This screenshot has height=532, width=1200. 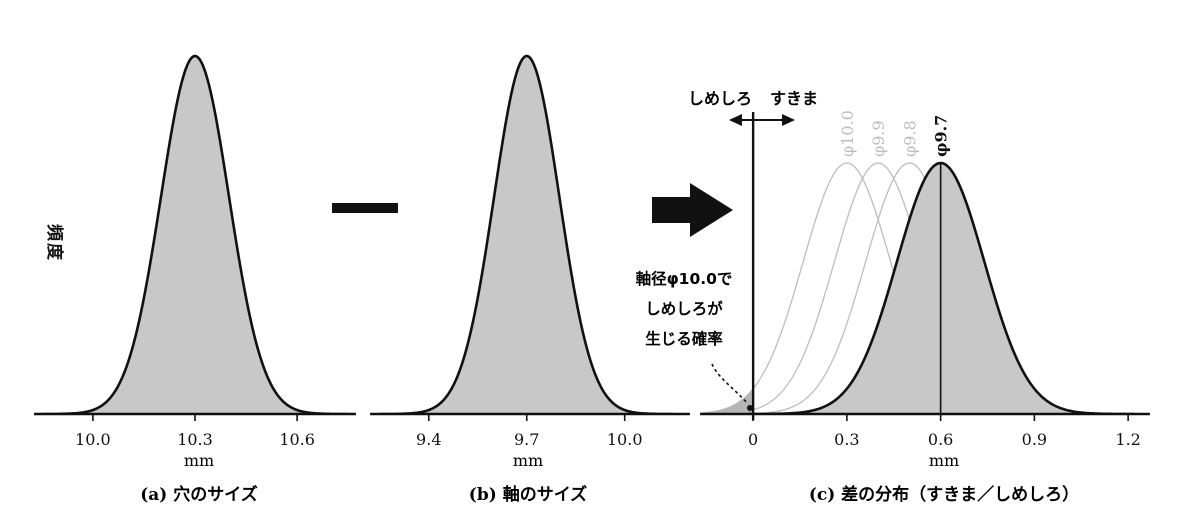 I want to click on interference-label: しめしろ, so click(x=720, y=98).